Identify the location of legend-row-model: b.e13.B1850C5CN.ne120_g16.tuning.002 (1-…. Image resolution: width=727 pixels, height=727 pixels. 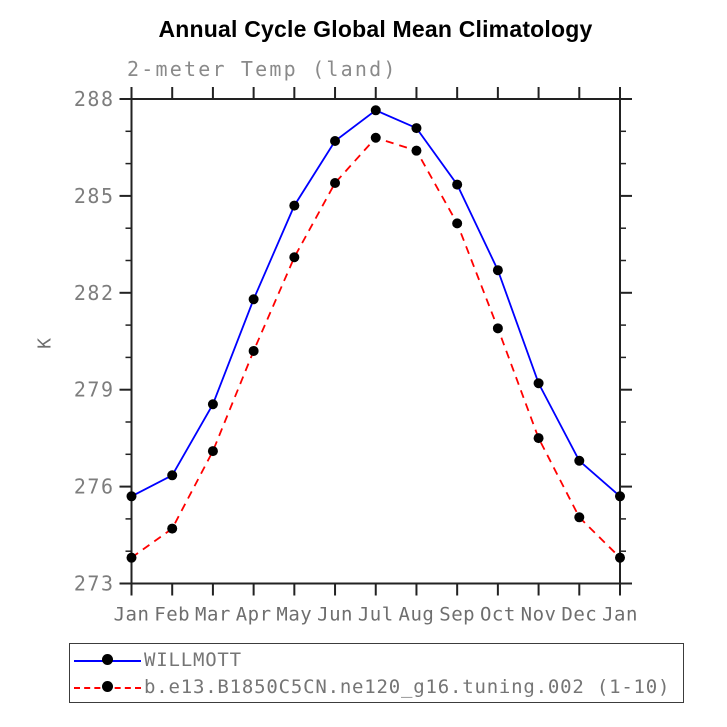
(376, 686).